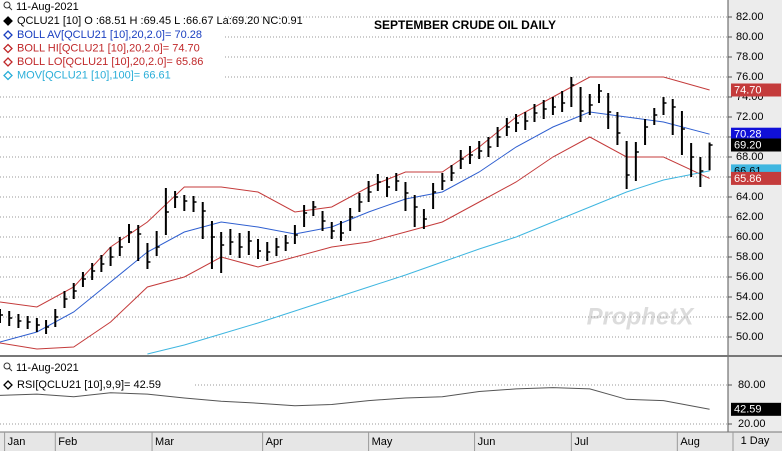  I want to click on legend-label: RSI[QCLU21 [10],9,9]= 42.59, so click(89, 385).